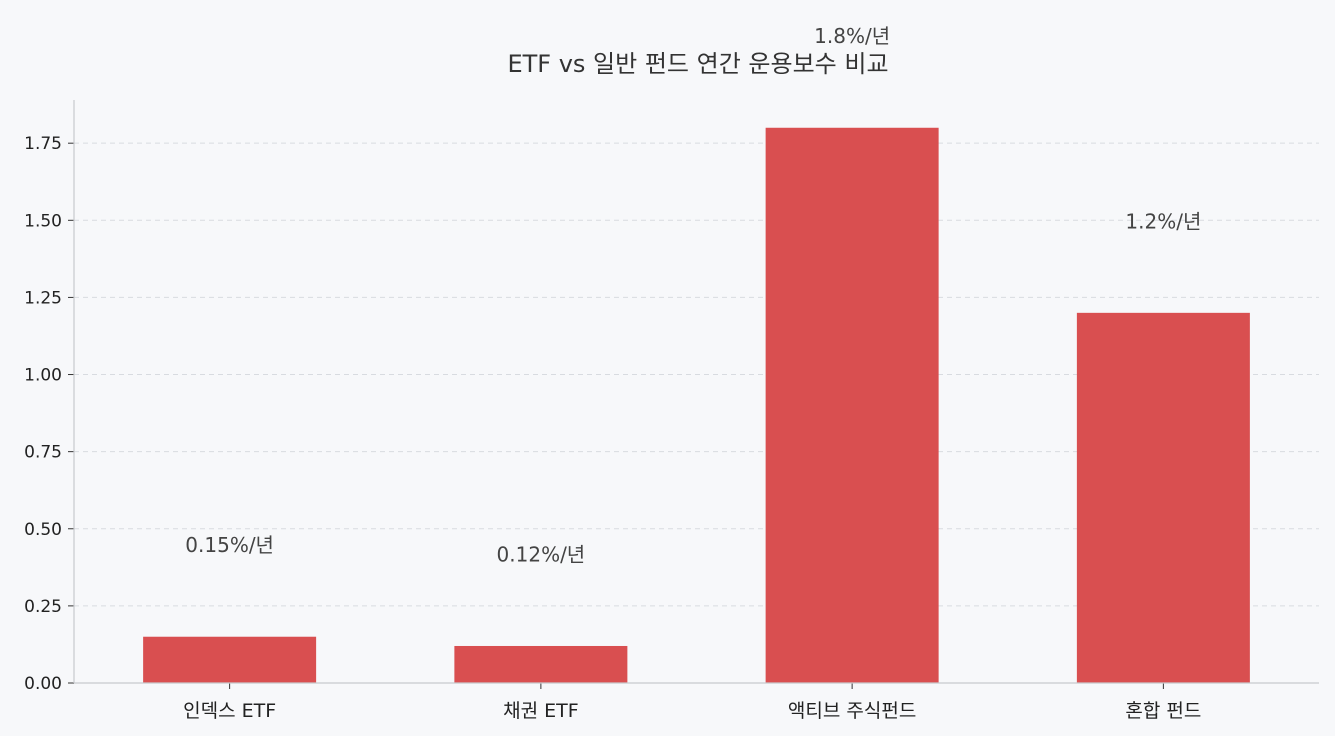 The width and height of the screenshot is (1335, 736). What do you see at coordinates (541, 554) in the screenshot?
I see `data-label: 0.12%/년` at bounding box center [541, 554].